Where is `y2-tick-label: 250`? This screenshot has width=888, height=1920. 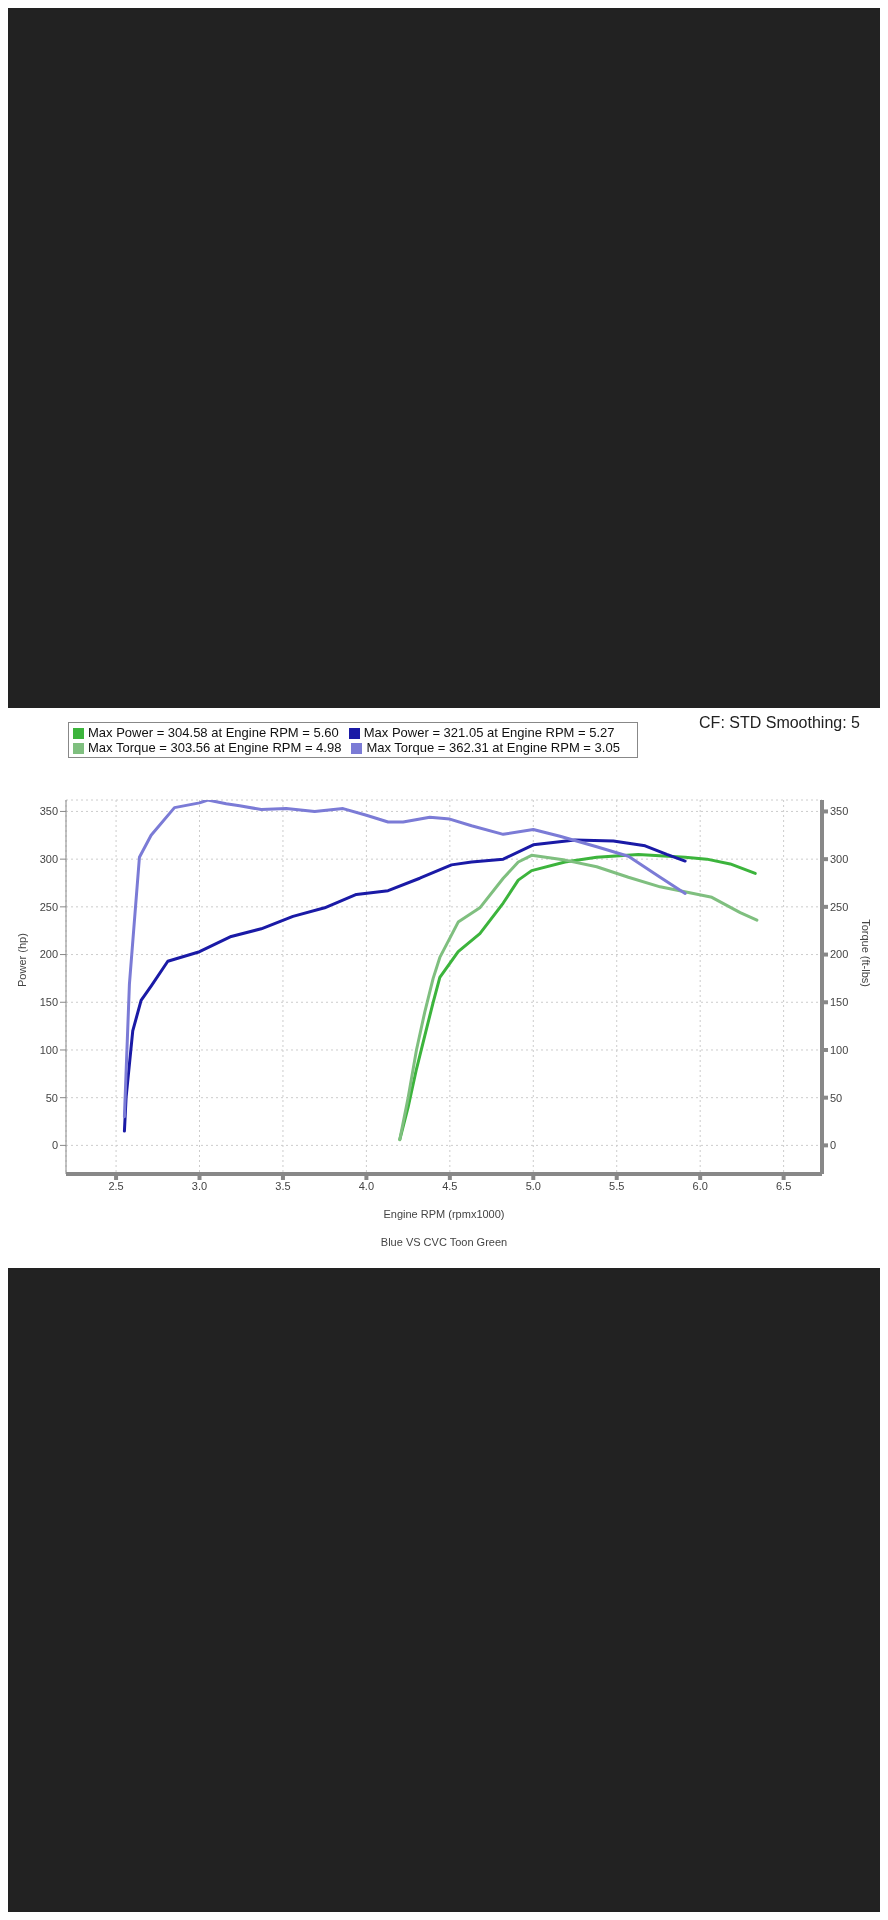
y2-tick-label: 250 is located at coordinates (839, 906).